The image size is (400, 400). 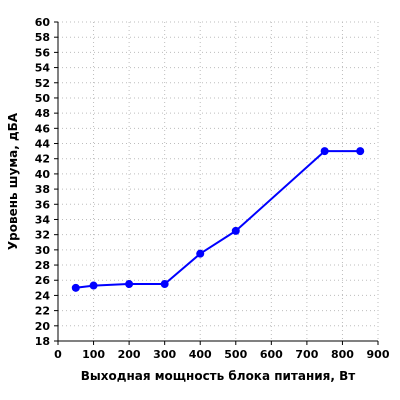 What do you see at coordinates (42, 189) in the screenshot?
I see `y-tick-label: 38` at bounding box center [42, 189].